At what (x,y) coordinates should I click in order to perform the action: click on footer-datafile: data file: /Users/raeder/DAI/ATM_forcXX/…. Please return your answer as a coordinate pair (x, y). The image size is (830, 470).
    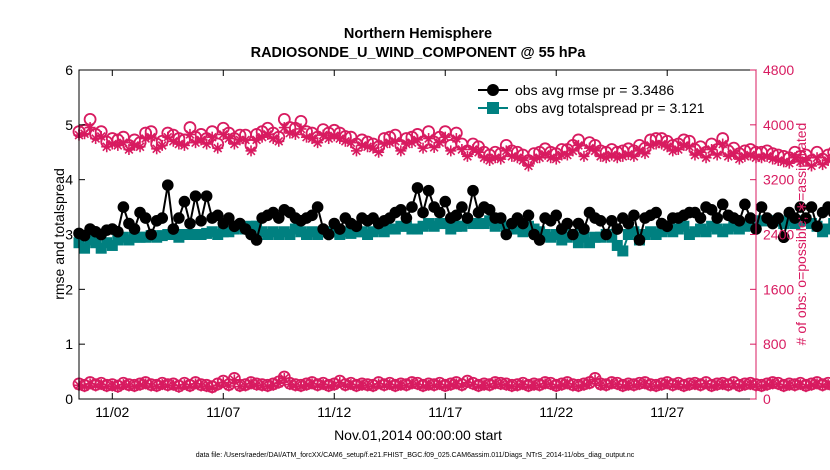
    Looking at the image, I should click on (415, 455).